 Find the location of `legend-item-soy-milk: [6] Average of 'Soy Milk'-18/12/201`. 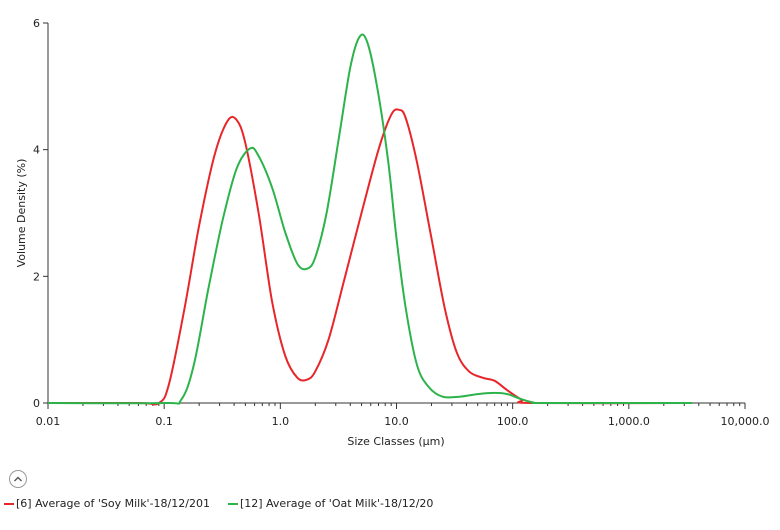

legend-item-soy-milk: [6] Average of 'Soy Milk'-18/12/201 is located at coordinates (107, 503).